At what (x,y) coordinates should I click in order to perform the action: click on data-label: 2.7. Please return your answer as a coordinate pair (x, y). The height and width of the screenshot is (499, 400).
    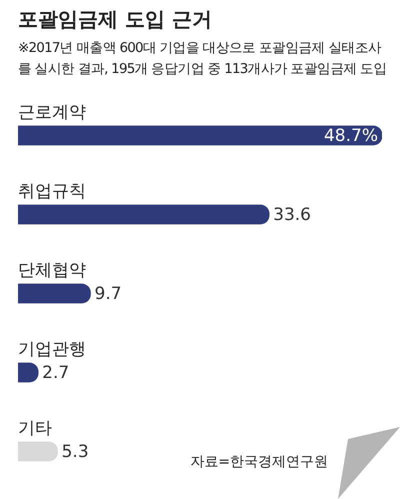
    Looking at the image, I should click on (56, 372).